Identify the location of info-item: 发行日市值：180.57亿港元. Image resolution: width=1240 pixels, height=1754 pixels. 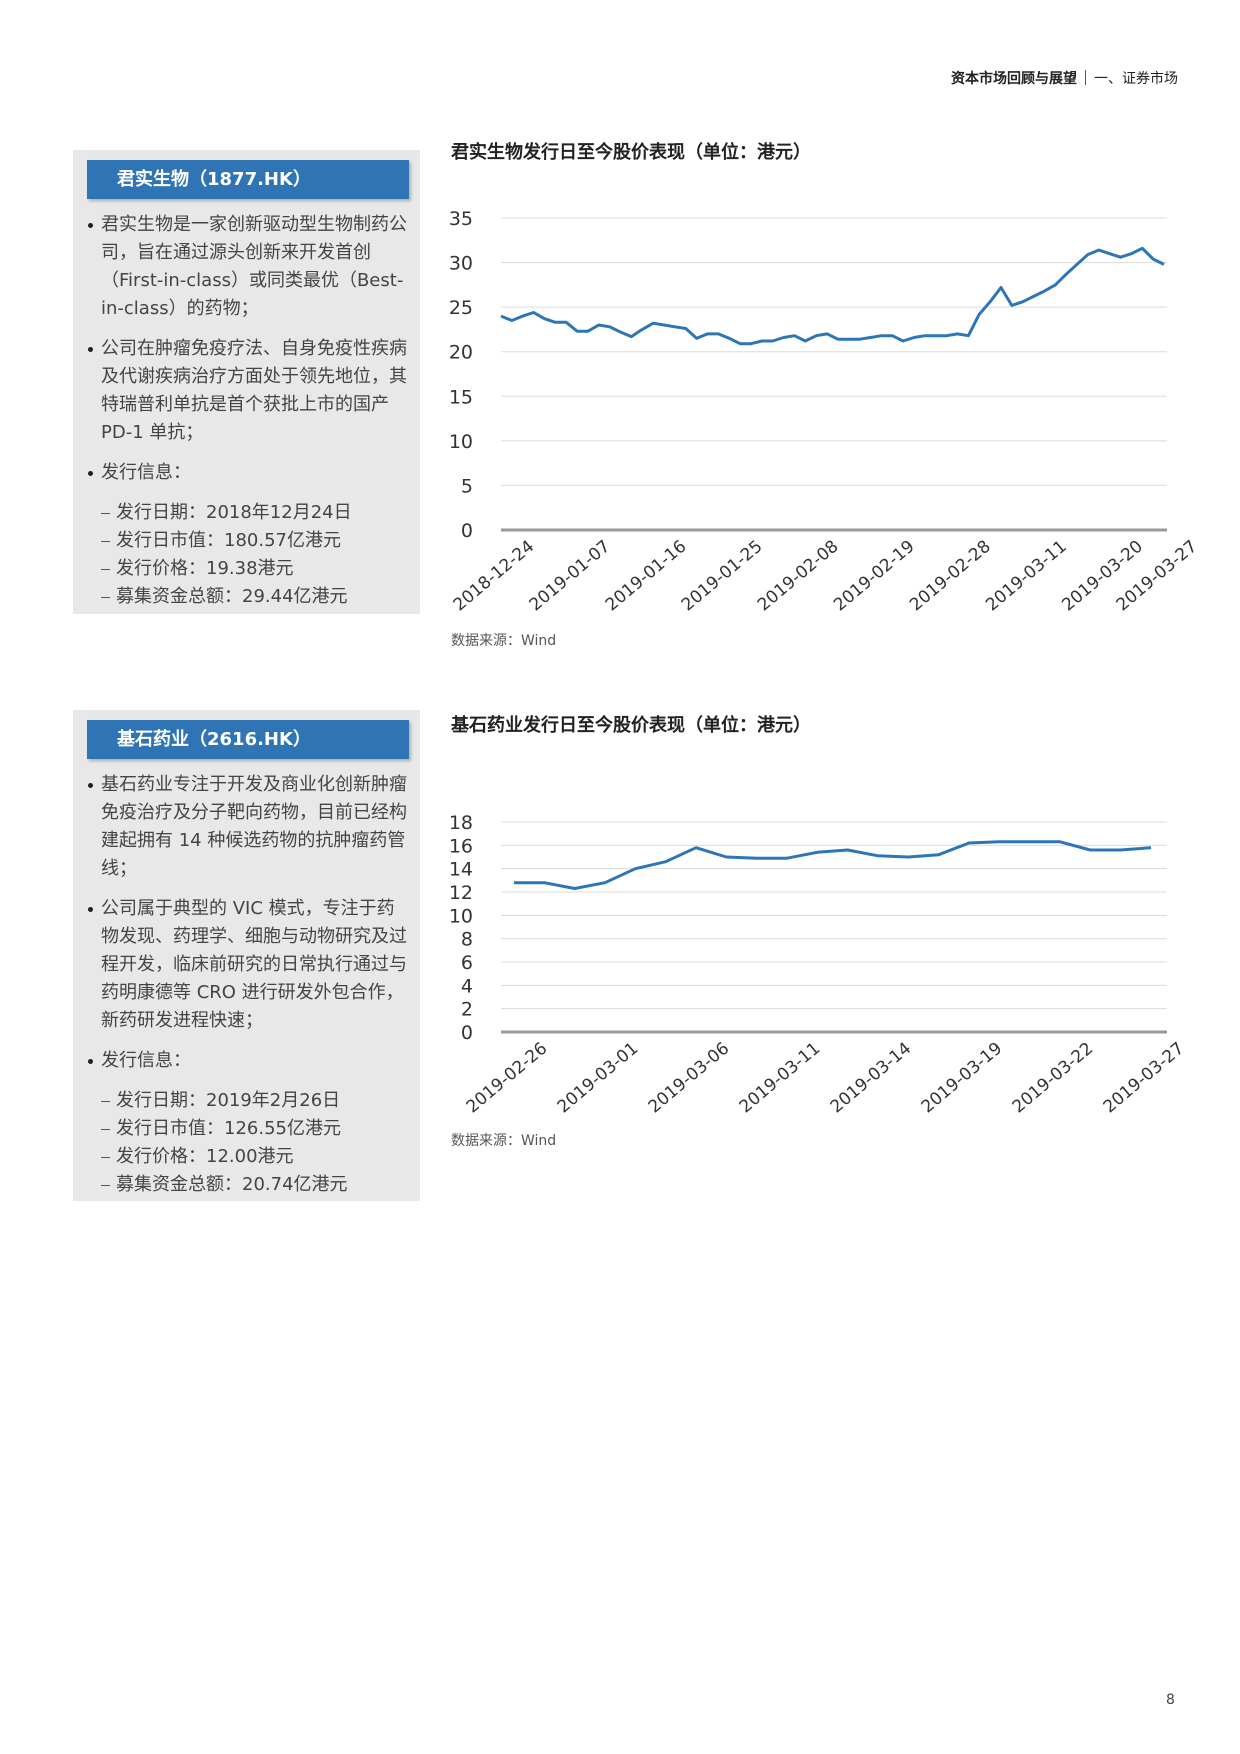
(255, 541).